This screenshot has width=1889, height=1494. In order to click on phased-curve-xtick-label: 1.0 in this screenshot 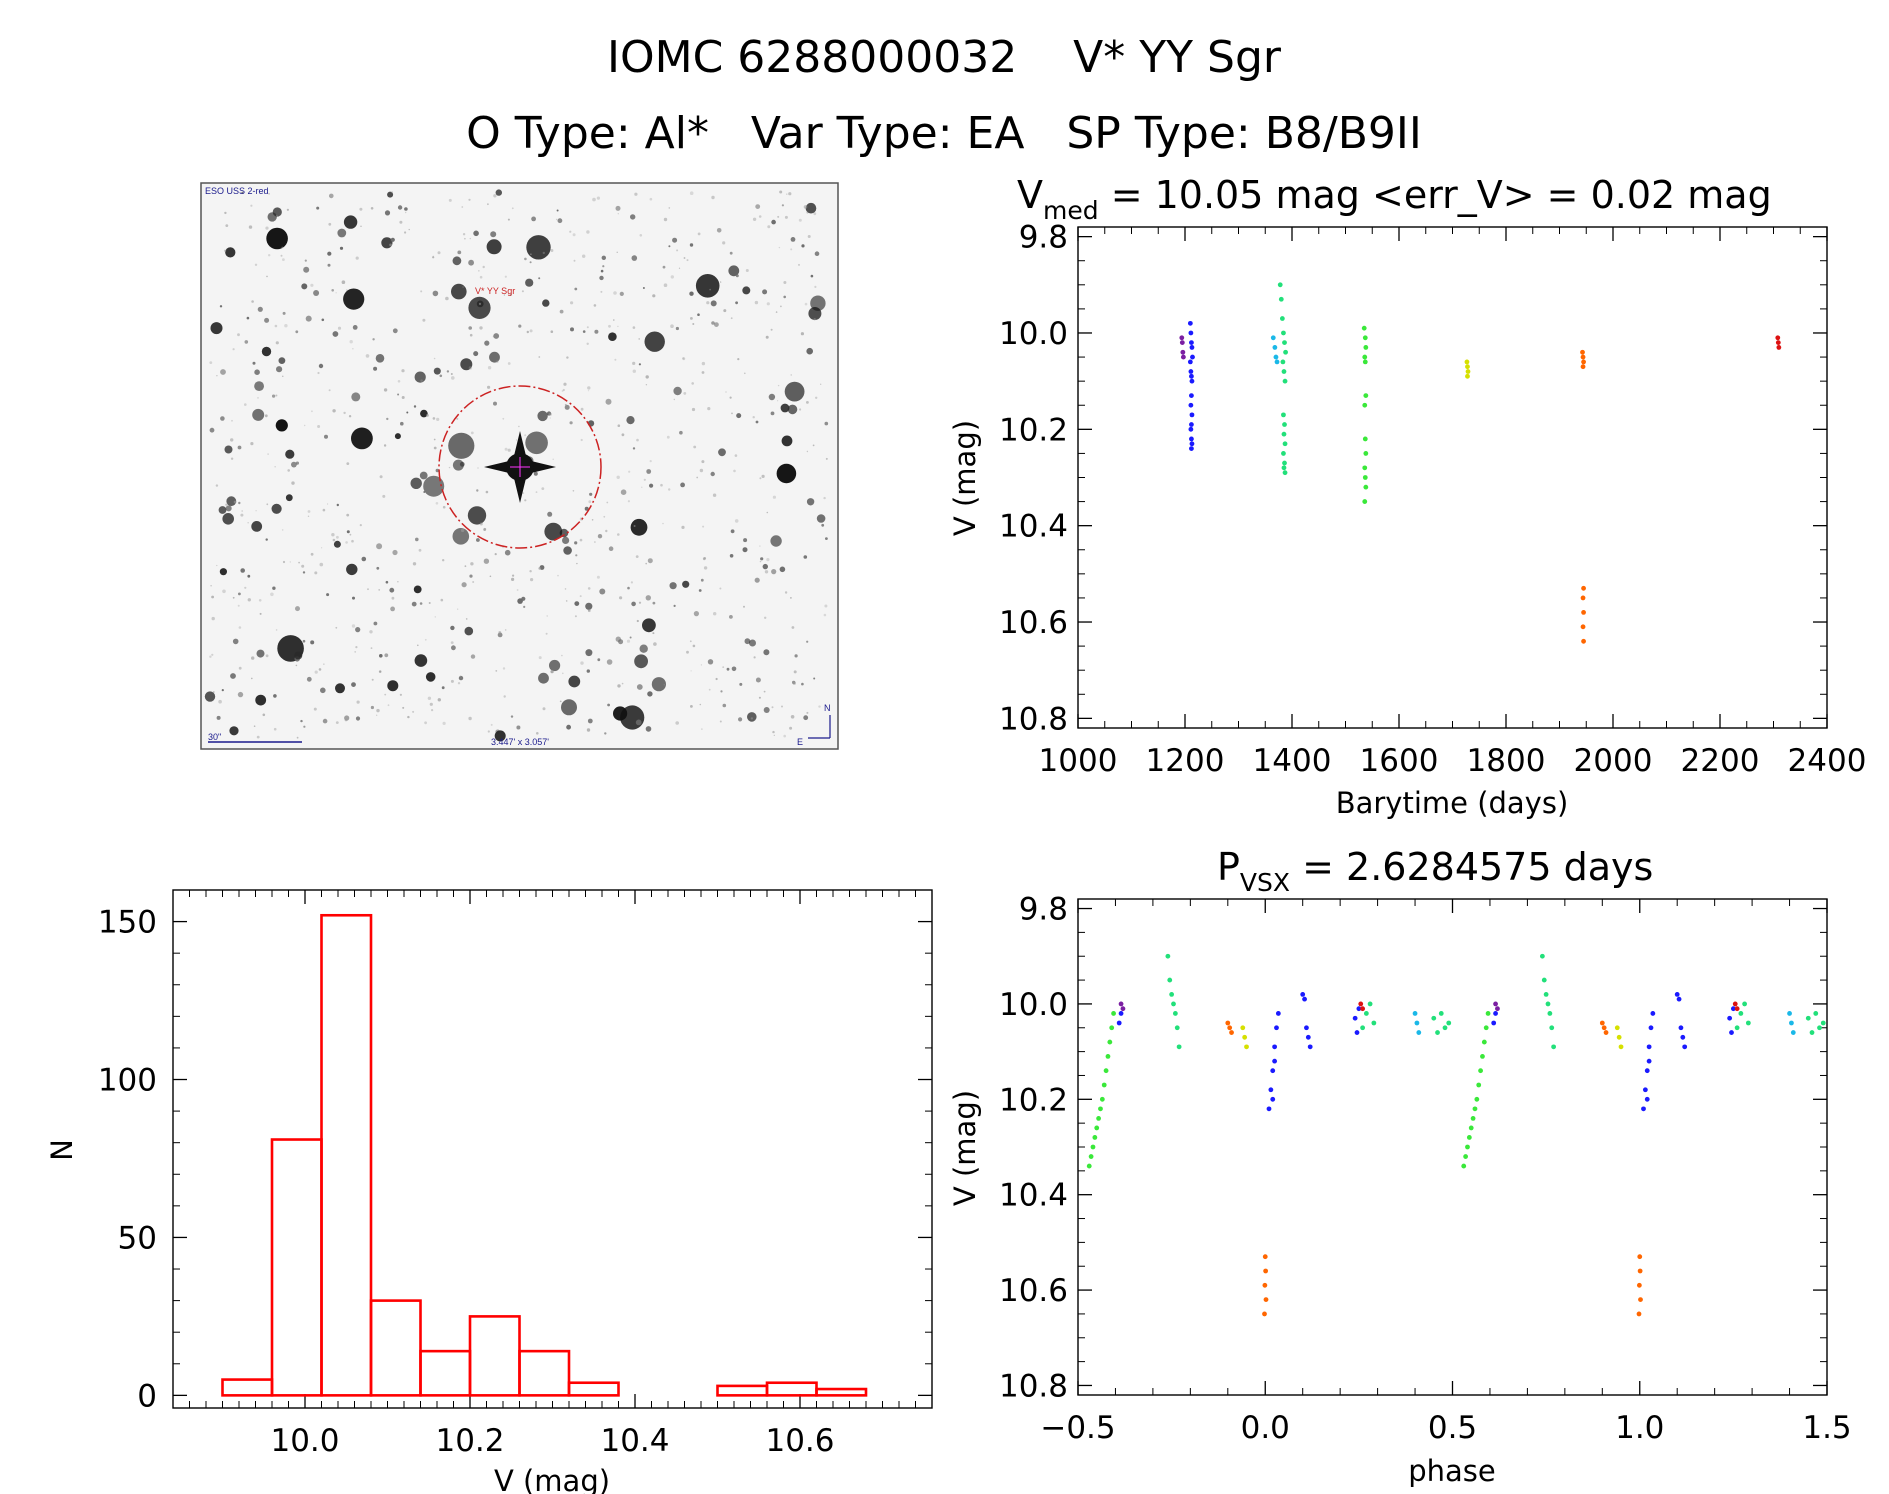, I will do `click(1639, 1428)`.